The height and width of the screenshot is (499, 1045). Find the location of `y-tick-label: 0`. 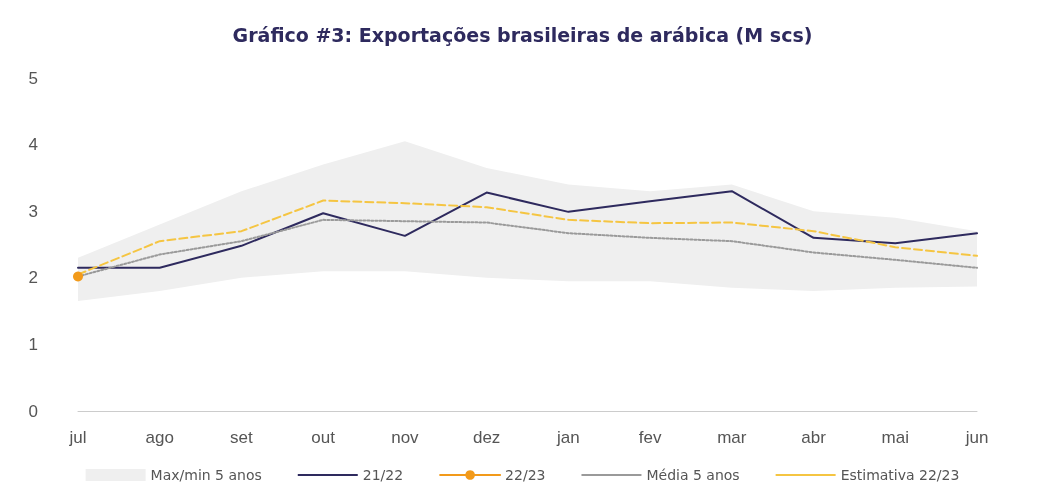

y-tick-label: 0 is located at coordinates (33, 411).